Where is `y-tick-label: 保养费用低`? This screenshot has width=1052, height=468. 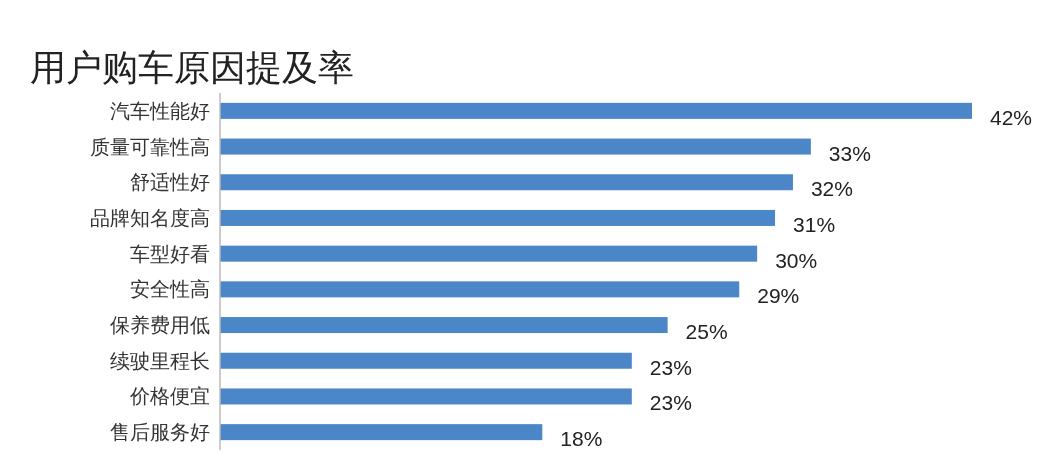
y-tick-label: 保养费用低 is located at coordinates (160, 325).